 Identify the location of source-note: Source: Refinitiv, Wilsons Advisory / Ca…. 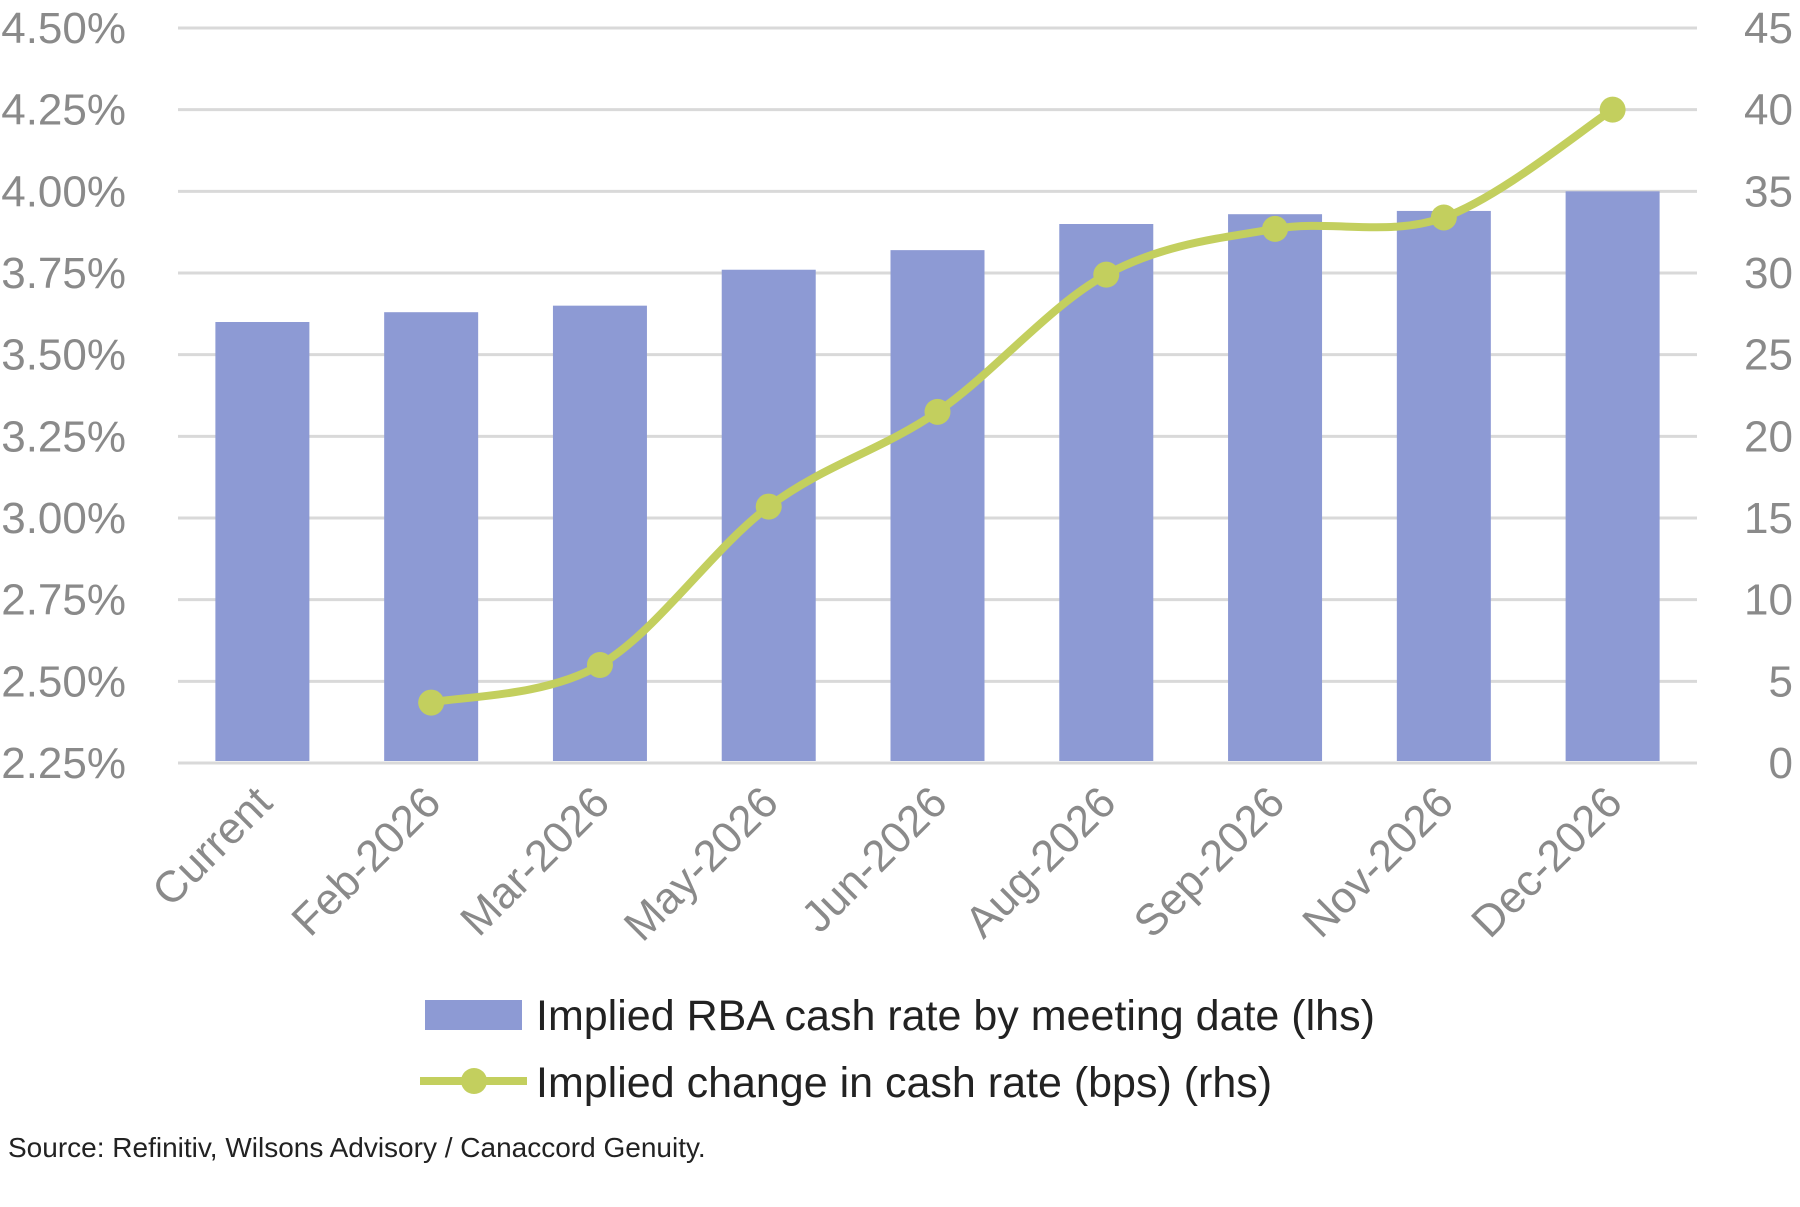
(357, 1147).